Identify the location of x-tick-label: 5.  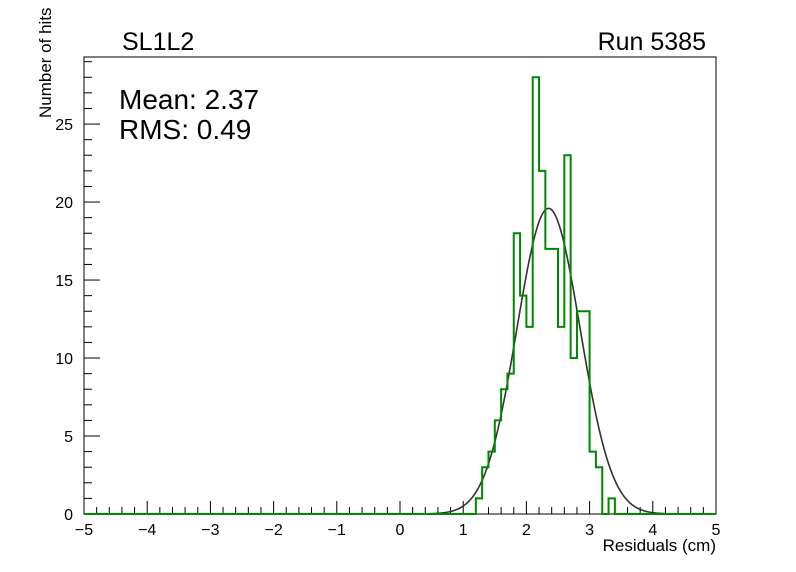
(716, 530).